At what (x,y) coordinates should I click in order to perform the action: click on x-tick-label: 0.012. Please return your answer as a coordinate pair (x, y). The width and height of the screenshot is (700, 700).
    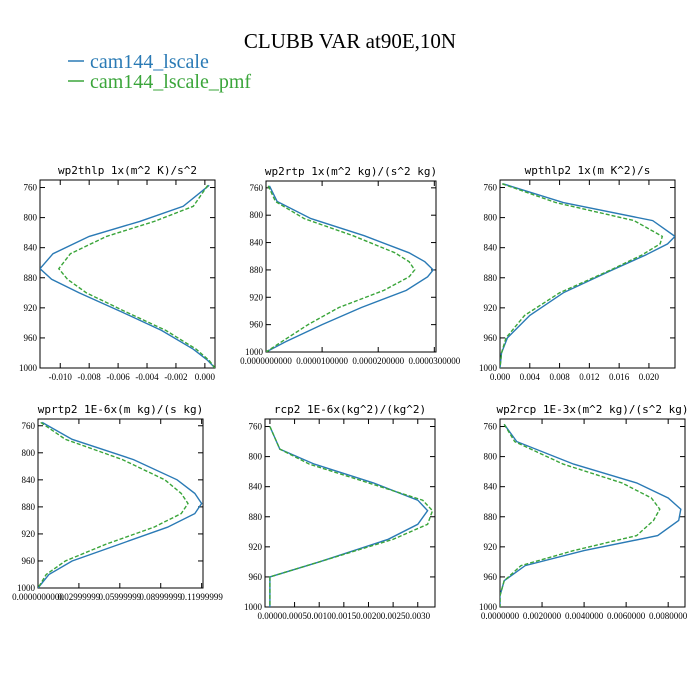
    Looking at the image, I should click on (589, 377).